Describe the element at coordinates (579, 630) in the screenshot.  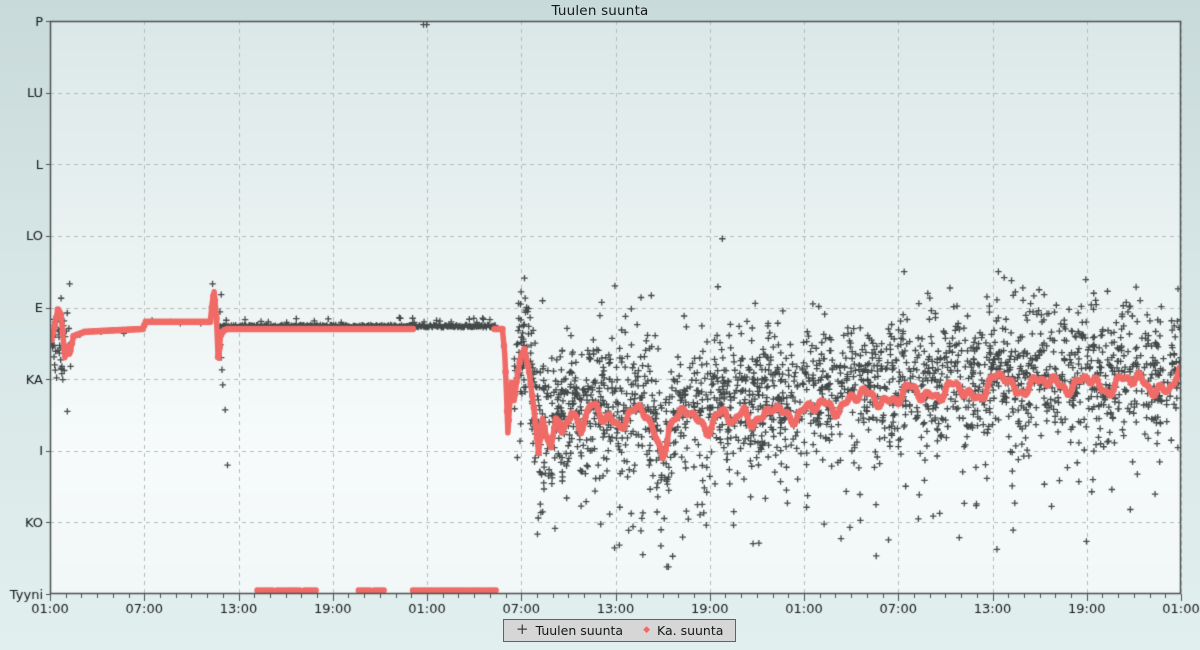
I see `legend-label: Tuulen suunta` at that location.